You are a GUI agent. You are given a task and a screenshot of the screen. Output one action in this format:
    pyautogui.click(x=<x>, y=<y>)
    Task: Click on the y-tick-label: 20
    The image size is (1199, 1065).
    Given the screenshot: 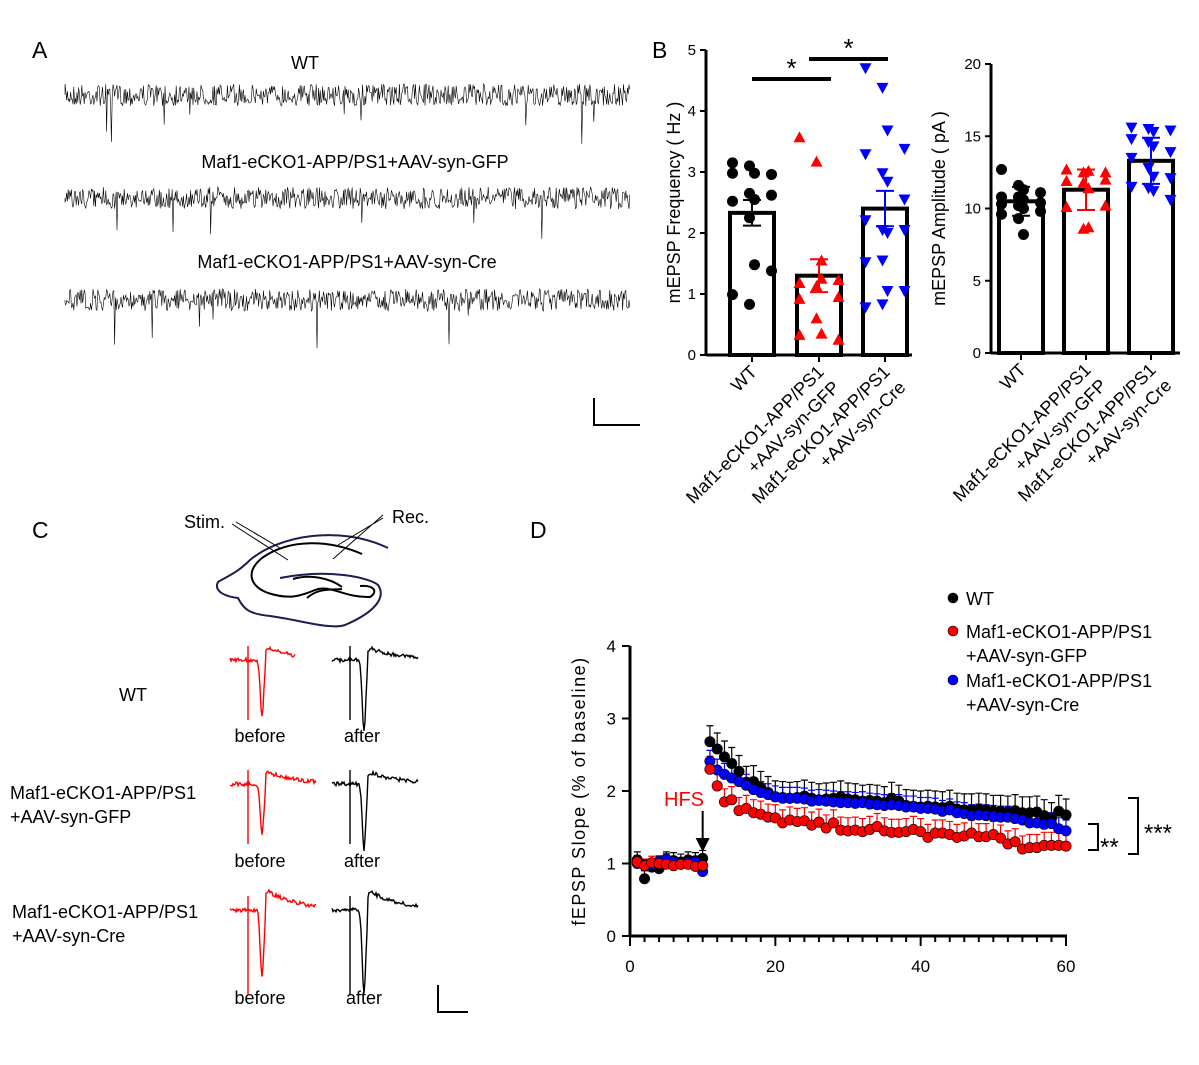 What is the action you would take?
    pyautogui.click(x=972, y=64)
    